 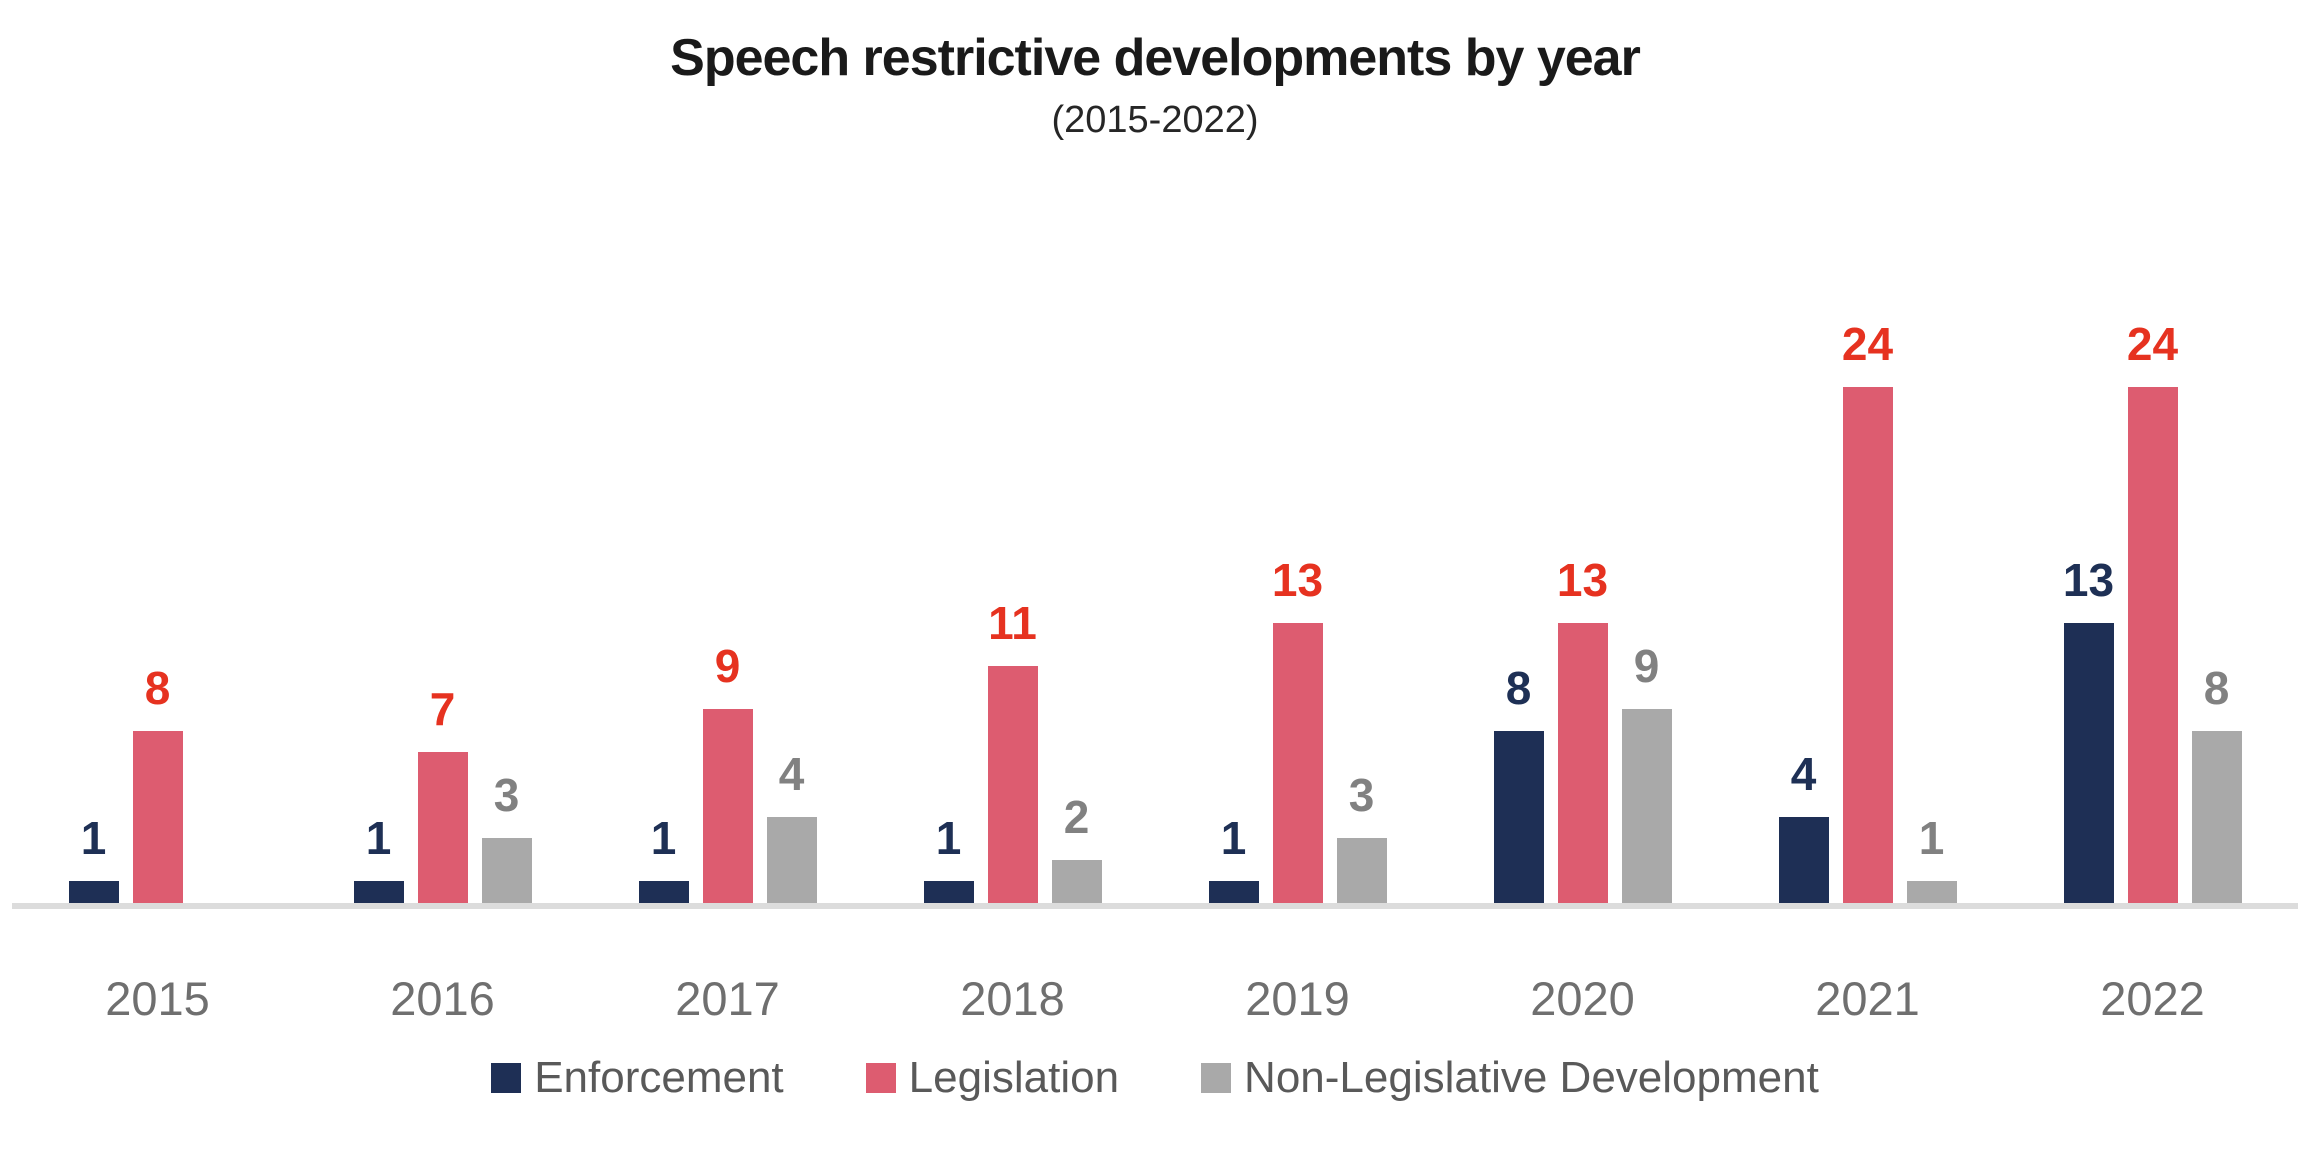 I want to click on bar-legislation-2020, so click(x=1582, y=763).